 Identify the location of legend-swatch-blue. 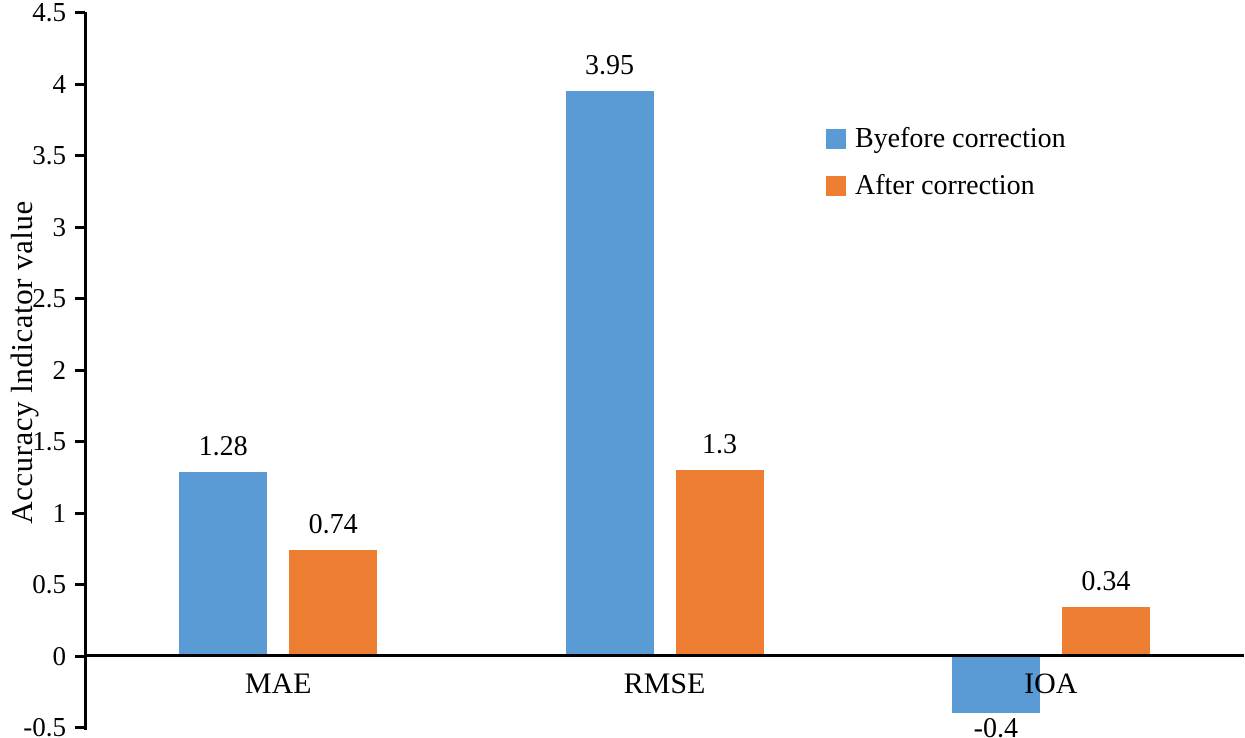
(836, 139).